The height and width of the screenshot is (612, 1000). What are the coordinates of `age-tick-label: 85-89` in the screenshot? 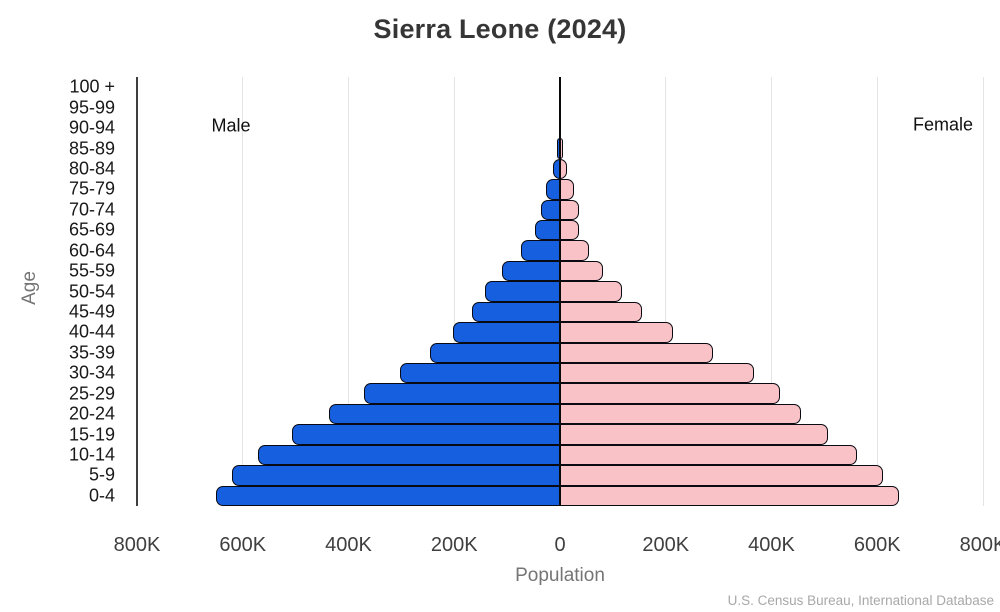 It's located at (91, 148).